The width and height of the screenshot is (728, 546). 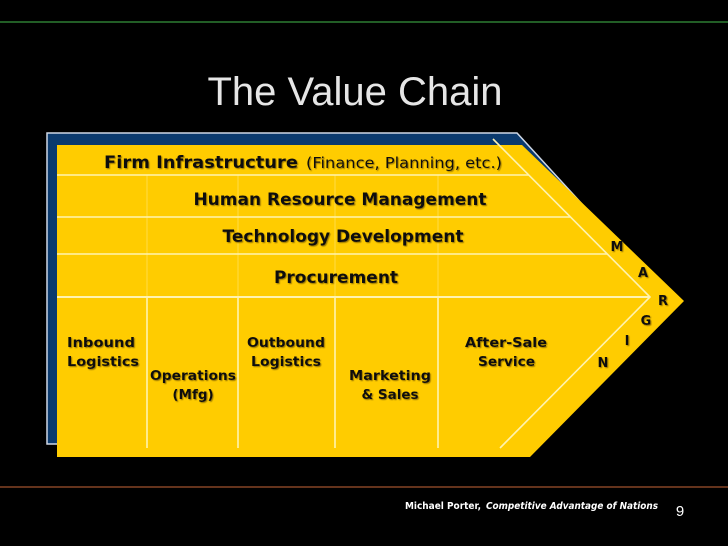 What do you see at coordinates (506, 343) in the screenshot?
I see `service-label-1: After-Sale` at bounding box center [506, 343].